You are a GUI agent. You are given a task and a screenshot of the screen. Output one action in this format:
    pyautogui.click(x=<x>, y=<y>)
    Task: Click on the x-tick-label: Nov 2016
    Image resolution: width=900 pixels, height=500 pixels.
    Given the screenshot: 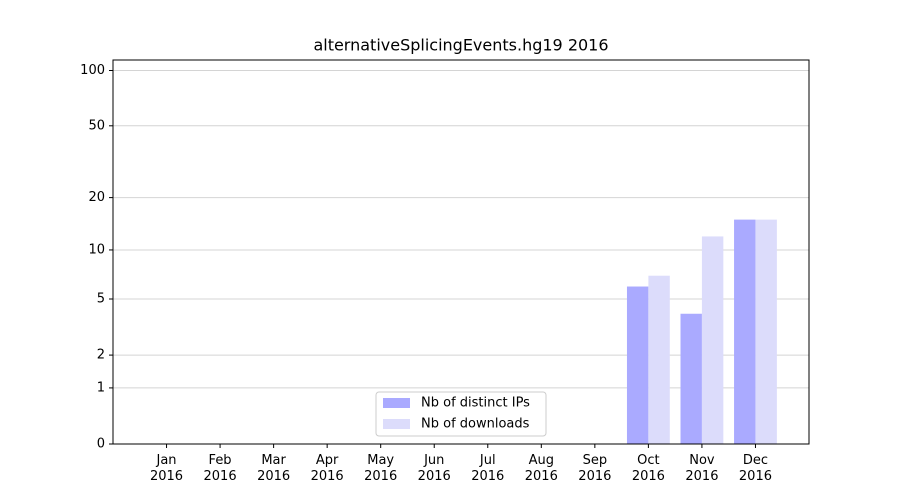 What is the action you would take?
    pyautogui.click(x=702, y=468)
    